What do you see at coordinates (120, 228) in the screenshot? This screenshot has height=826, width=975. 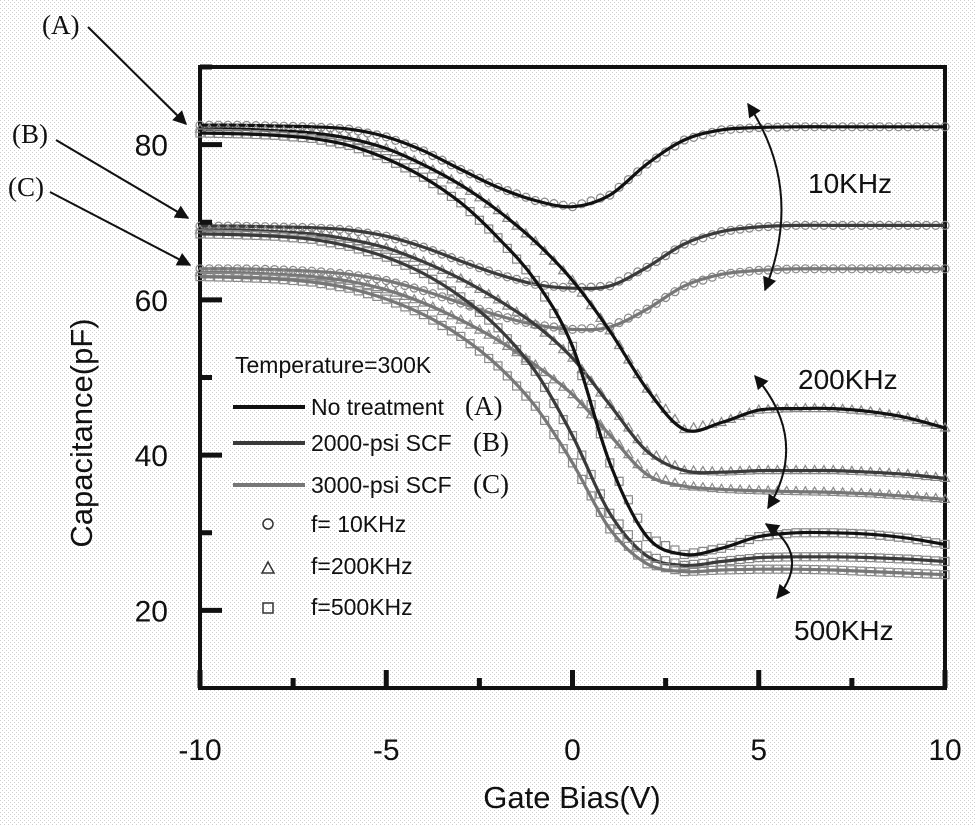 I see `curve-arrow-c` at bounding box center [120, 228].